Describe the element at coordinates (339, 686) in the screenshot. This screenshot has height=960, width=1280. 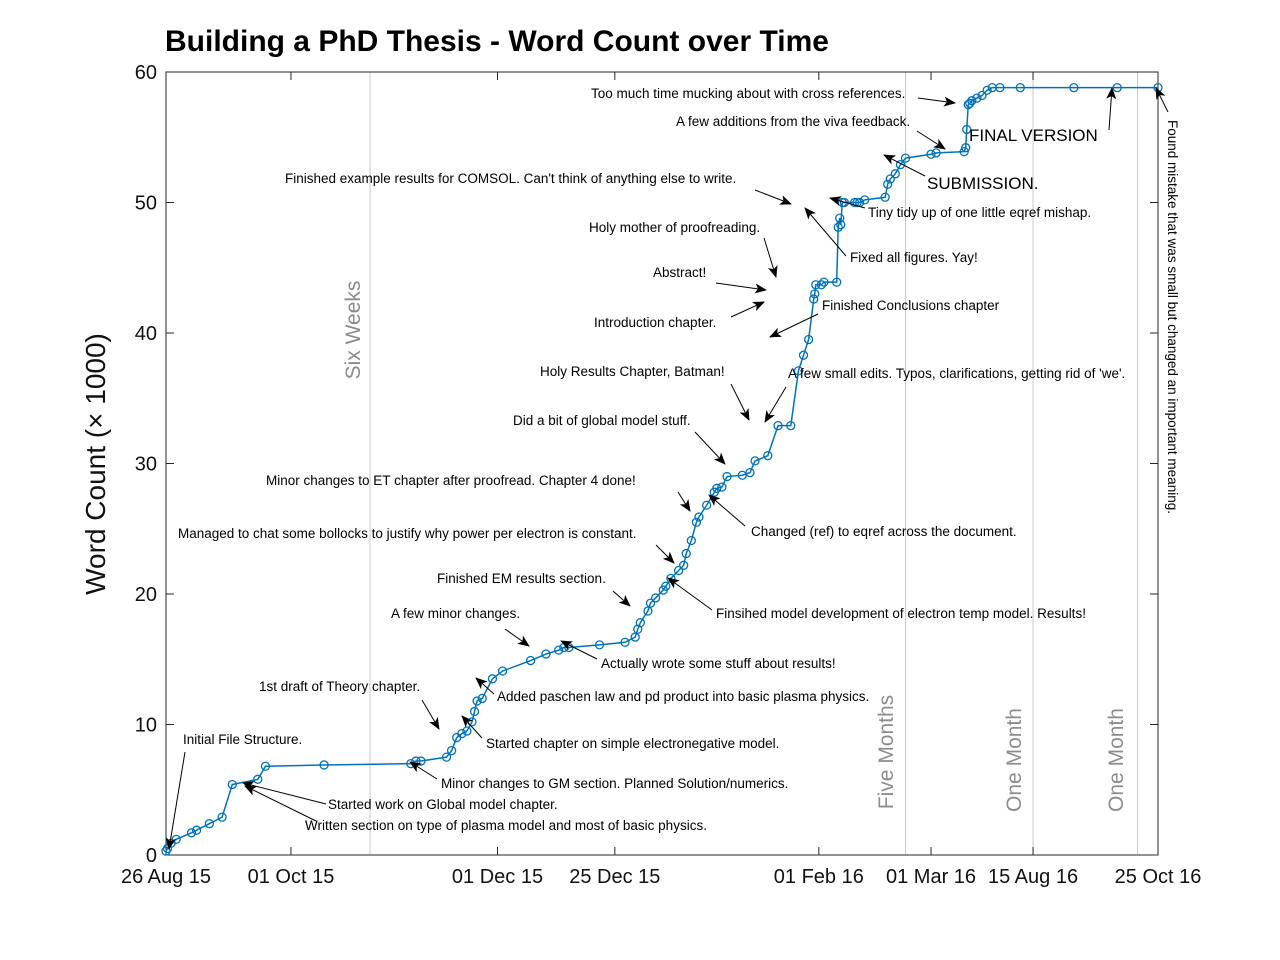
I see `annotation-label: 1st draft of Theory chapter.` at that location.